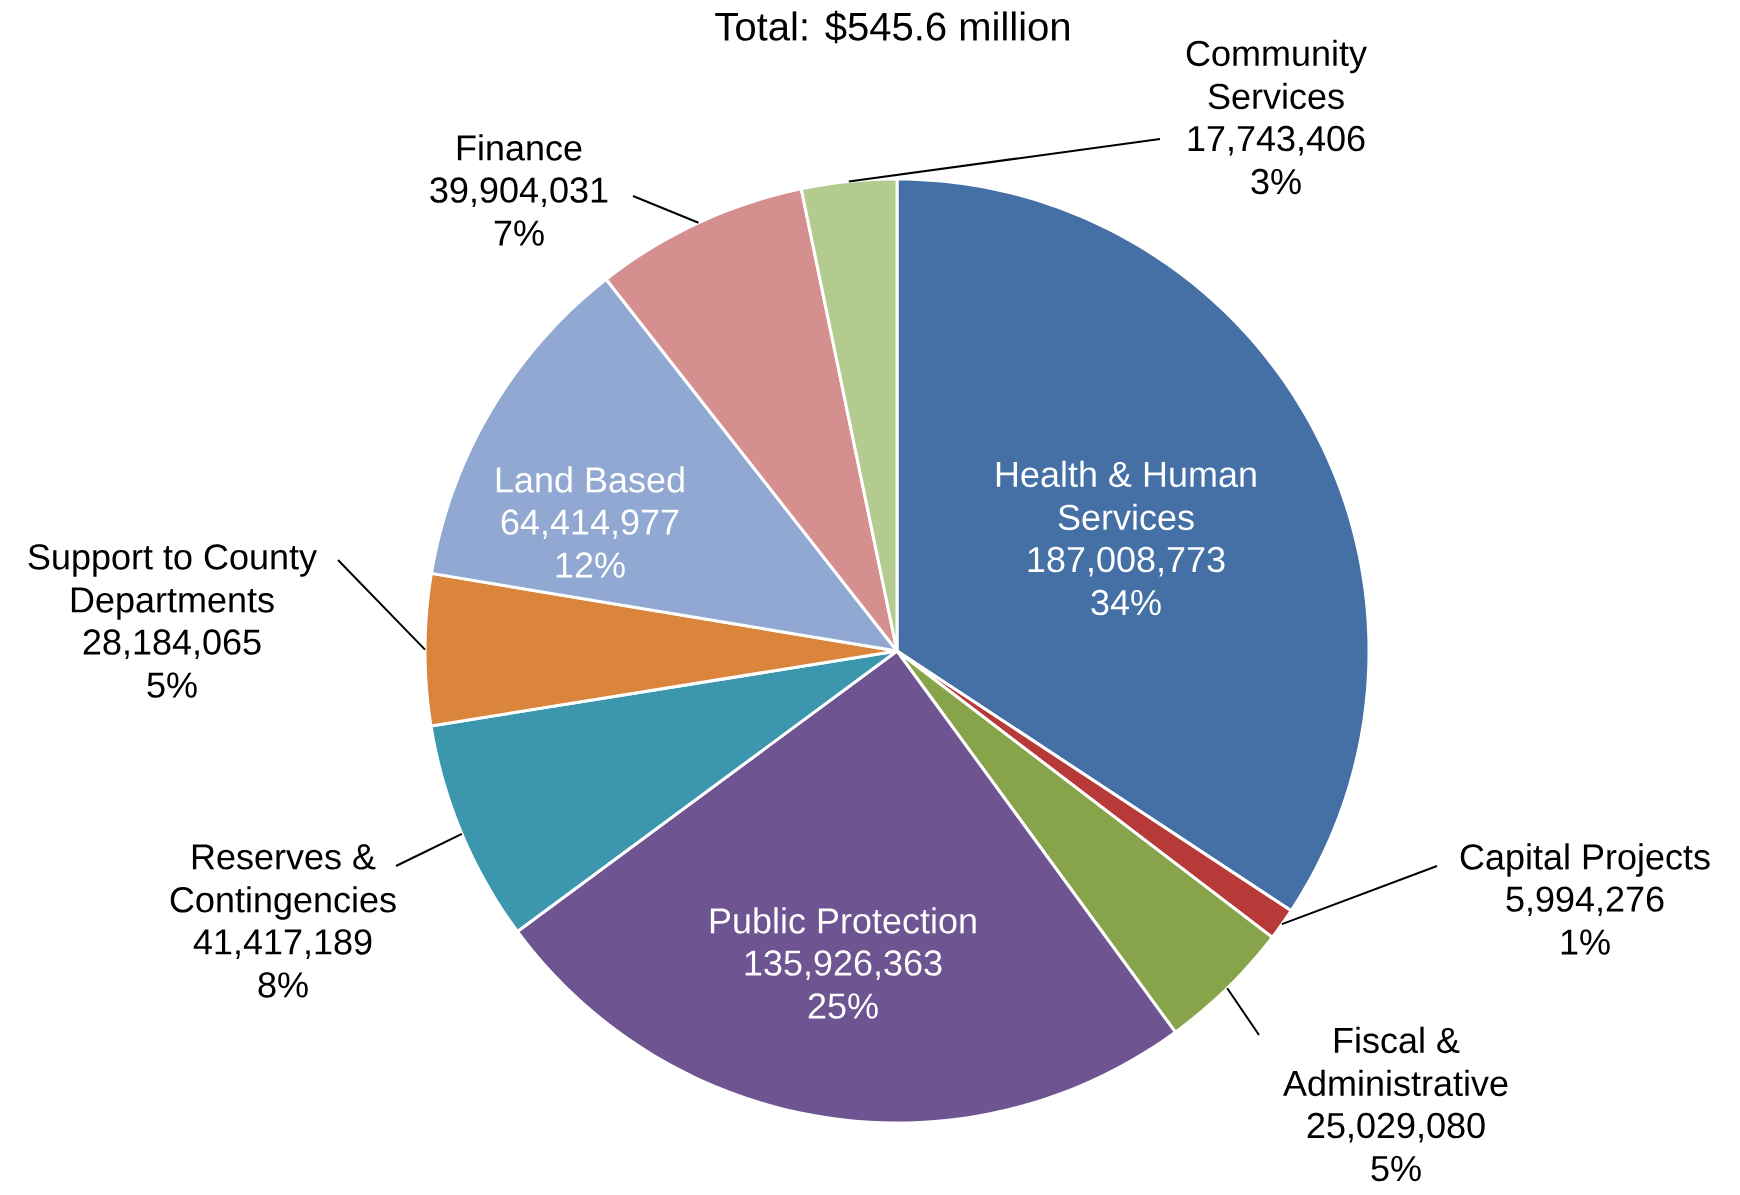 The image size is (1740, 1195). Describe the element at coordinates (1276, 160) in the screenshot. I see `data-label: 17,743,406 3%` at that location.